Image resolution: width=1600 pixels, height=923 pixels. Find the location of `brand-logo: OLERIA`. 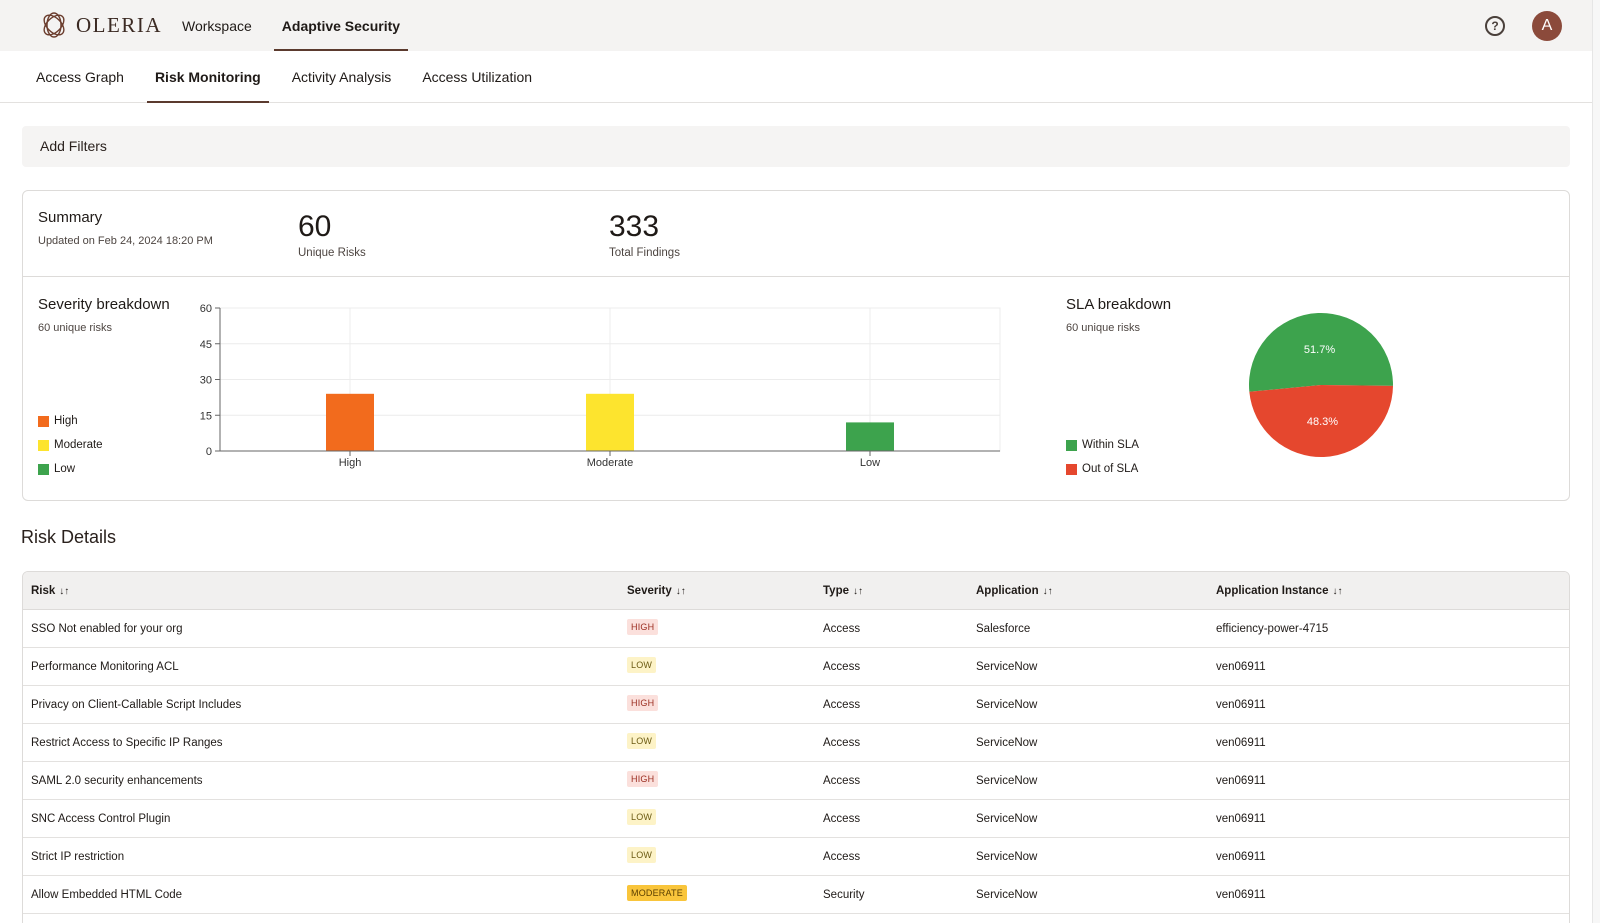

brand-logo: OLERIA is located at coordinates (99, 25).